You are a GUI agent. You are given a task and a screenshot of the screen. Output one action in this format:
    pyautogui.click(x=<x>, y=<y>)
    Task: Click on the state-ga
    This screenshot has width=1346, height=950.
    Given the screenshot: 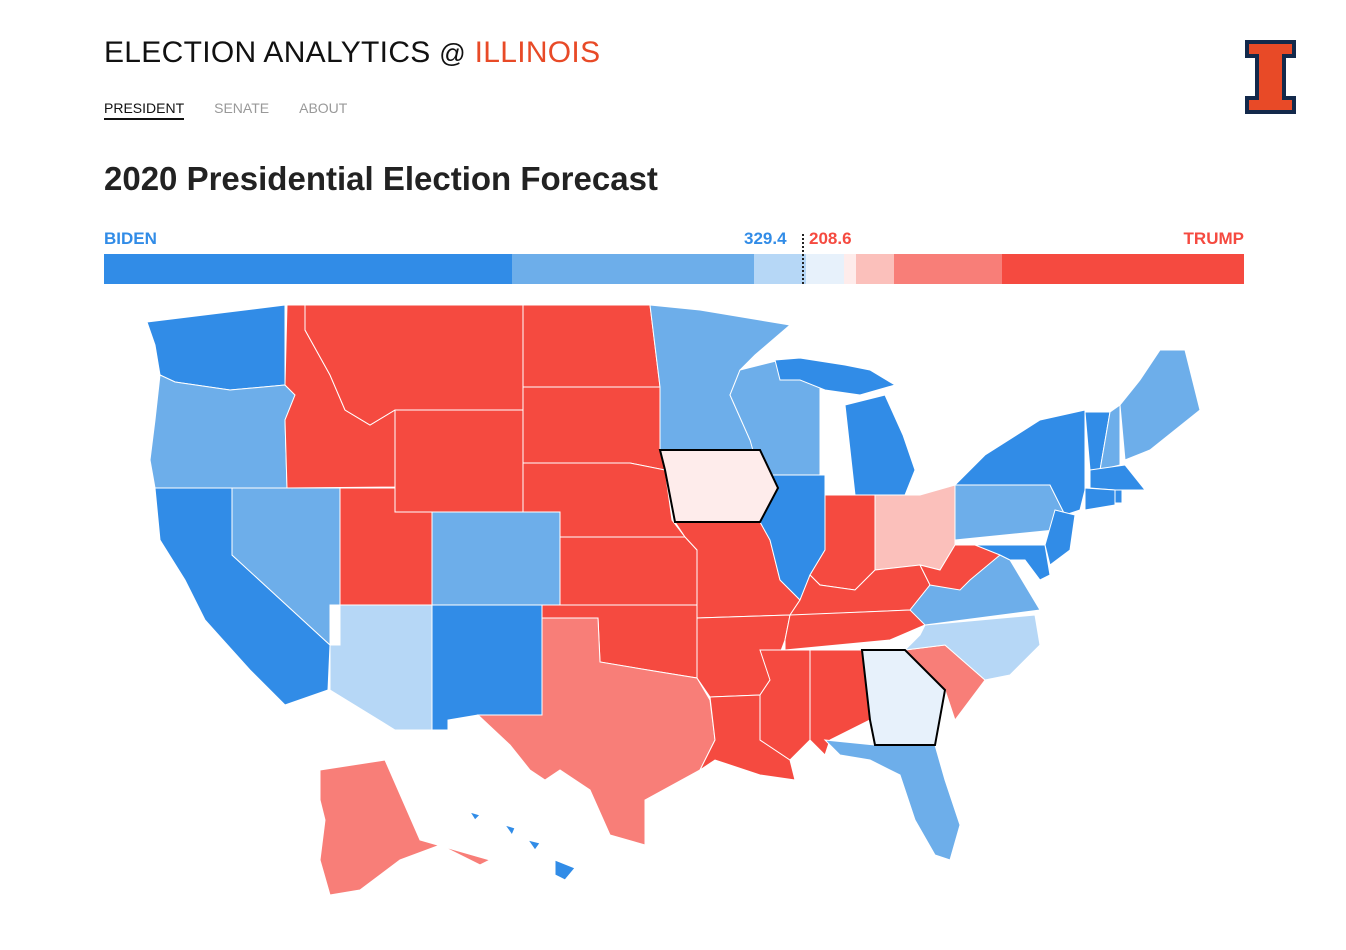 What is the action you would take?
    pyautogui.click(x=903, y=697)
    